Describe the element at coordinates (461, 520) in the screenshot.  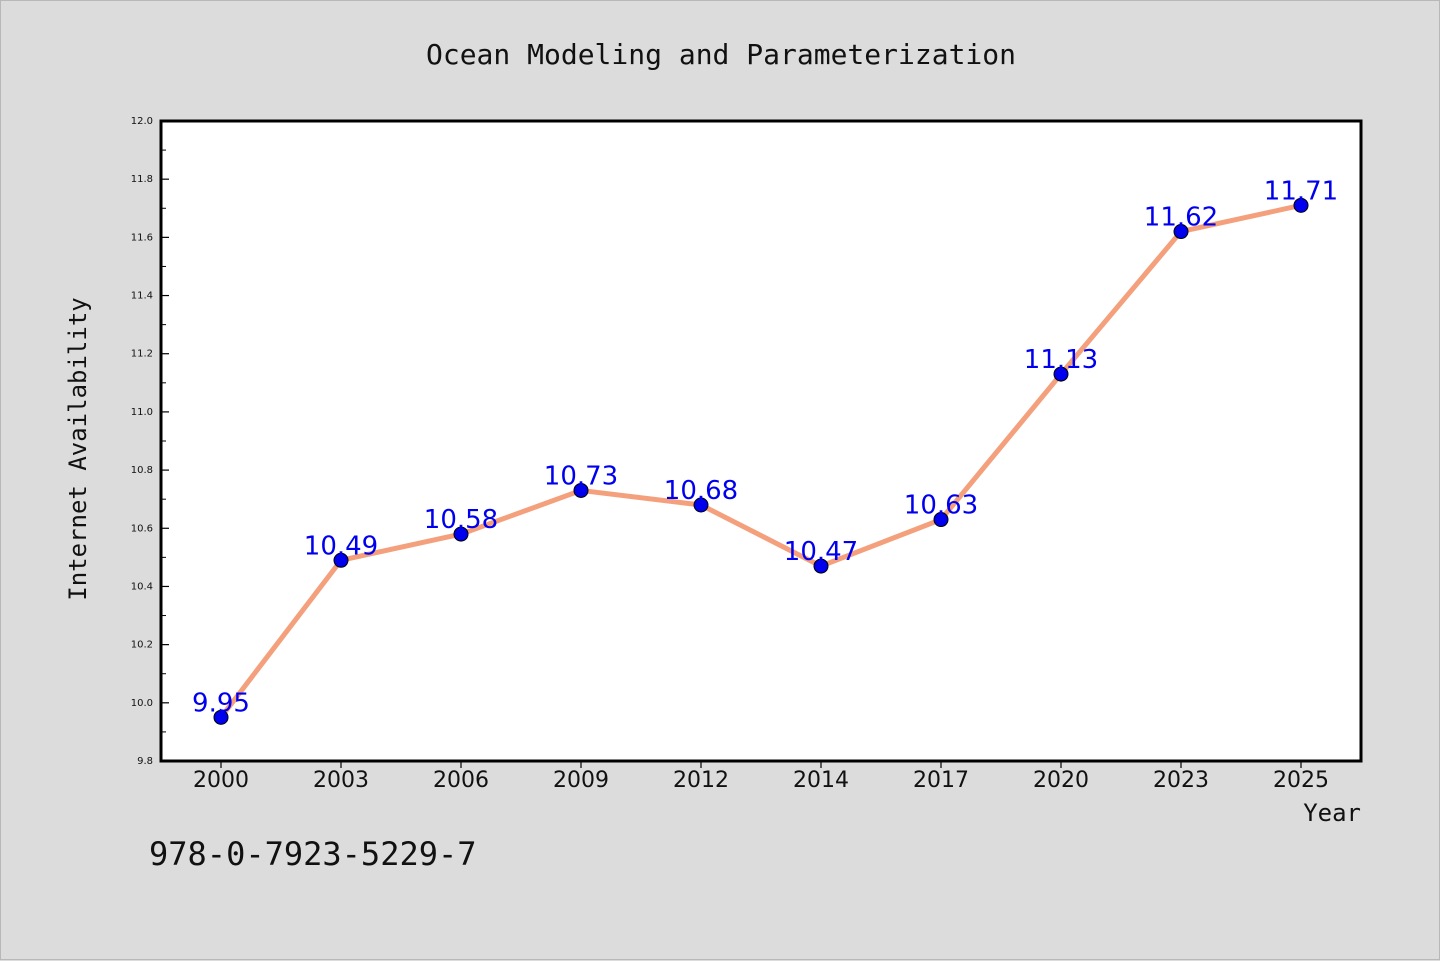
I see `data-label: 10.58` at that location.